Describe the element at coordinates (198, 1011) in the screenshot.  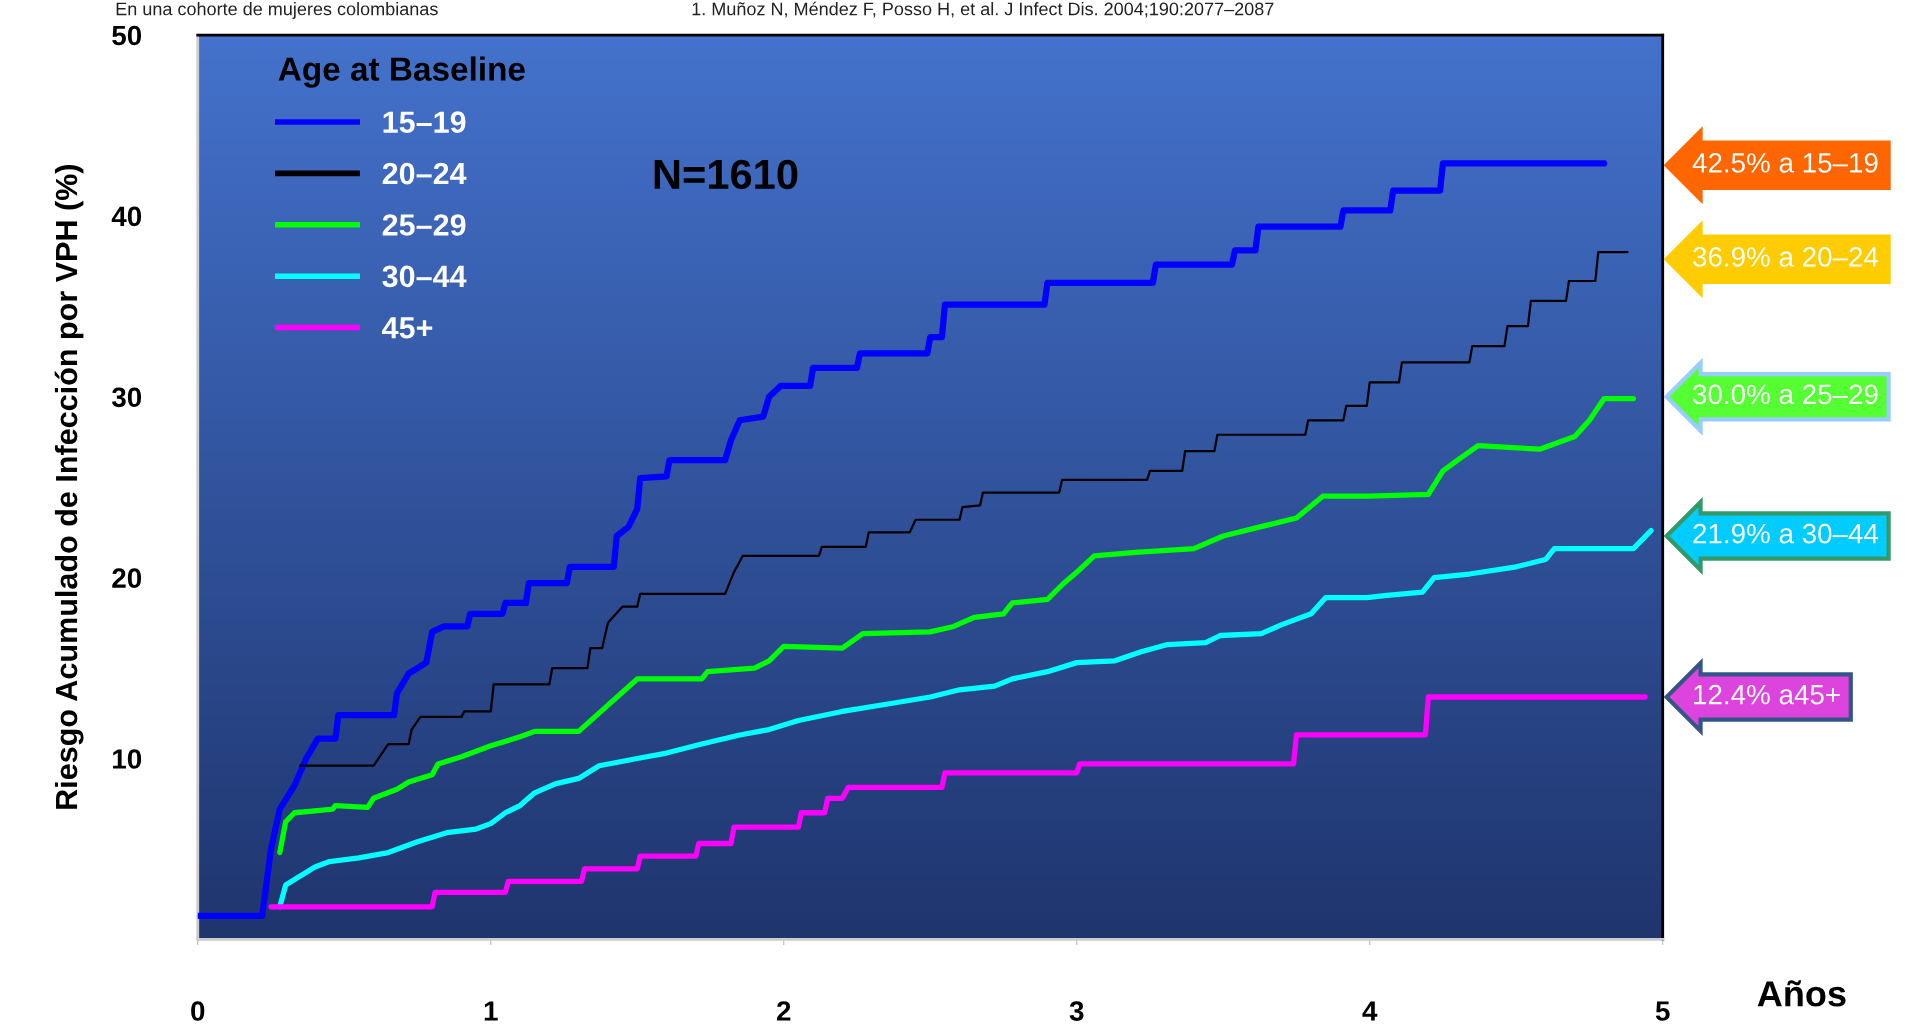
I see `x-tick-label: 0` at that location.